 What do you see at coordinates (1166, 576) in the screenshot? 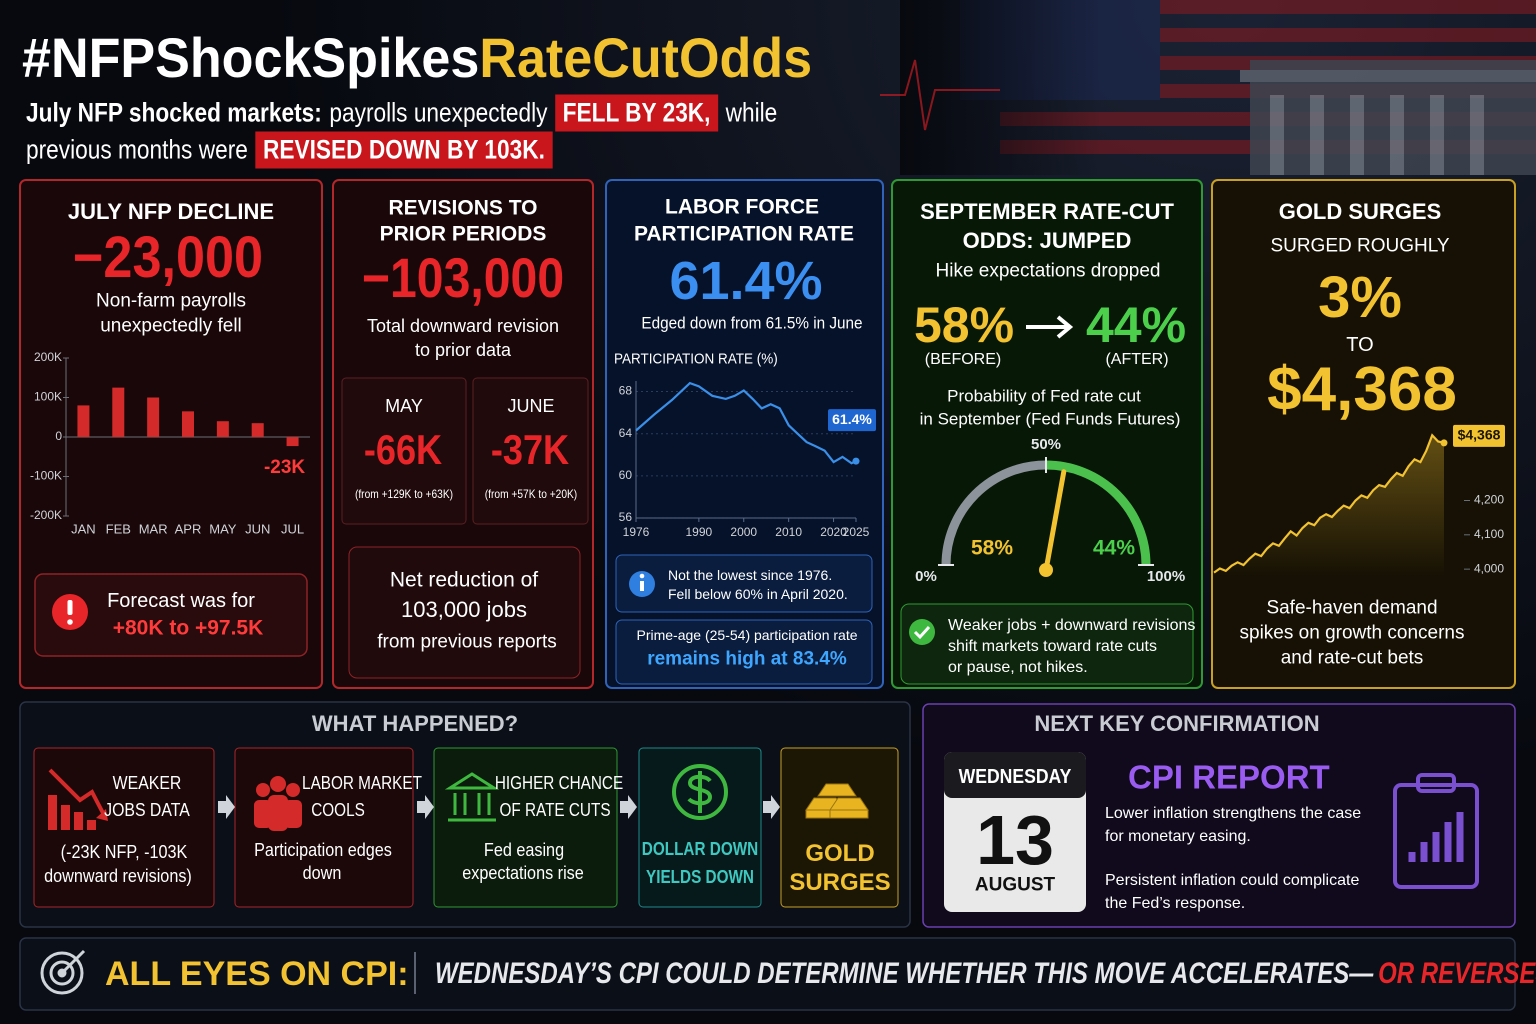
I see `gauge-tick-label: 100%` at bounding box center [1166, 576].